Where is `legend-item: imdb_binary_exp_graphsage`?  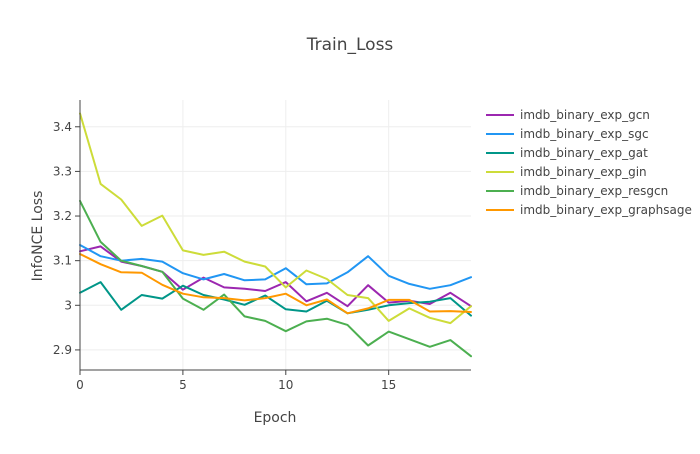
legend-item: imdb_binary_exp_graphsage is located at coordinates (589, 210).